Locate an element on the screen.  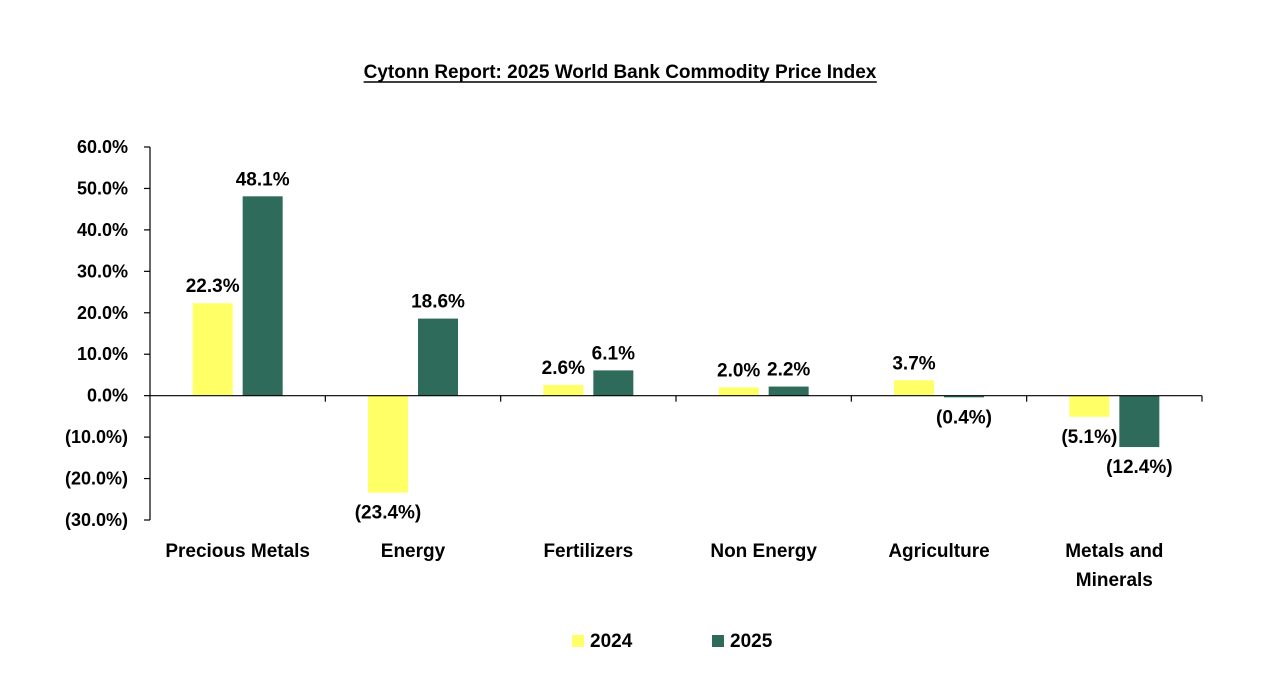
data-label: 3.7% is located at coordinates (913, 363).